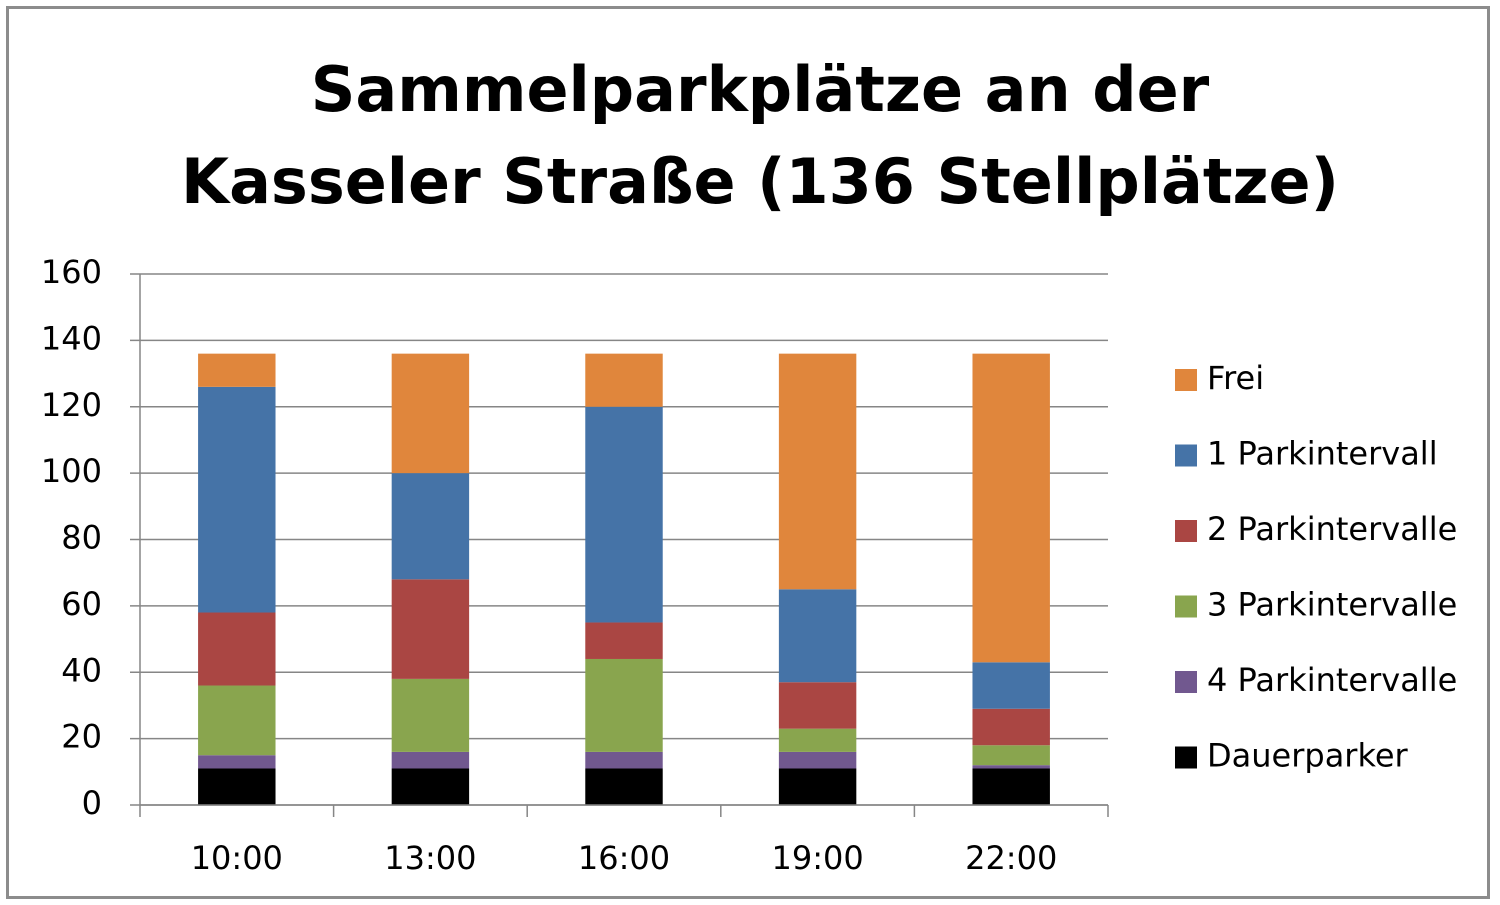 This screenshot has height=905, width=1500. What do you see at coordinates (1308, 756) in the screenshot?
I see `legend-label: Dauerparker` at bounding box center [1308, 756].